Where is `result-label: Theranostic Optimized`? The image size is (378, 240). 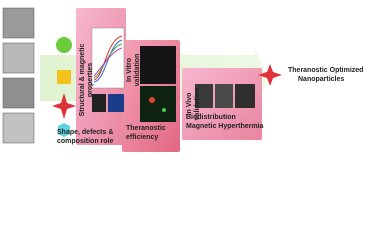
result-label: Theranostic Optimized is located at coordinates (325, 70).